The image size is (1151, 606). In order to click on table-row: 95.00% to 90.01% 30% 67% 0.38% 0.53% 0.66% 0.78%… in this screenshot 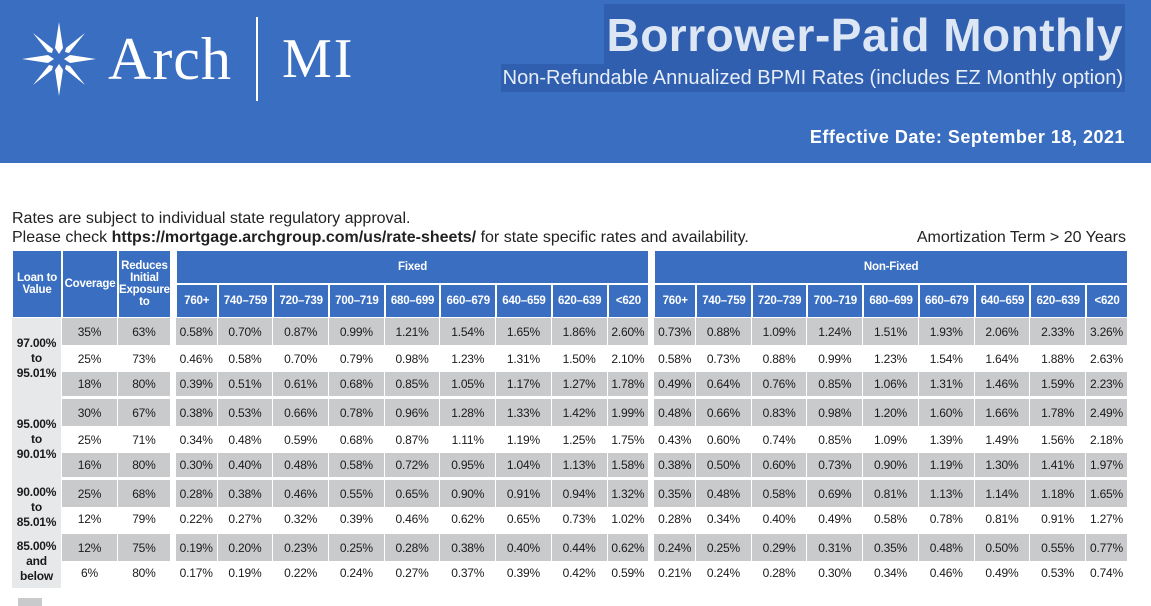, I will do `click(570, 439)`.